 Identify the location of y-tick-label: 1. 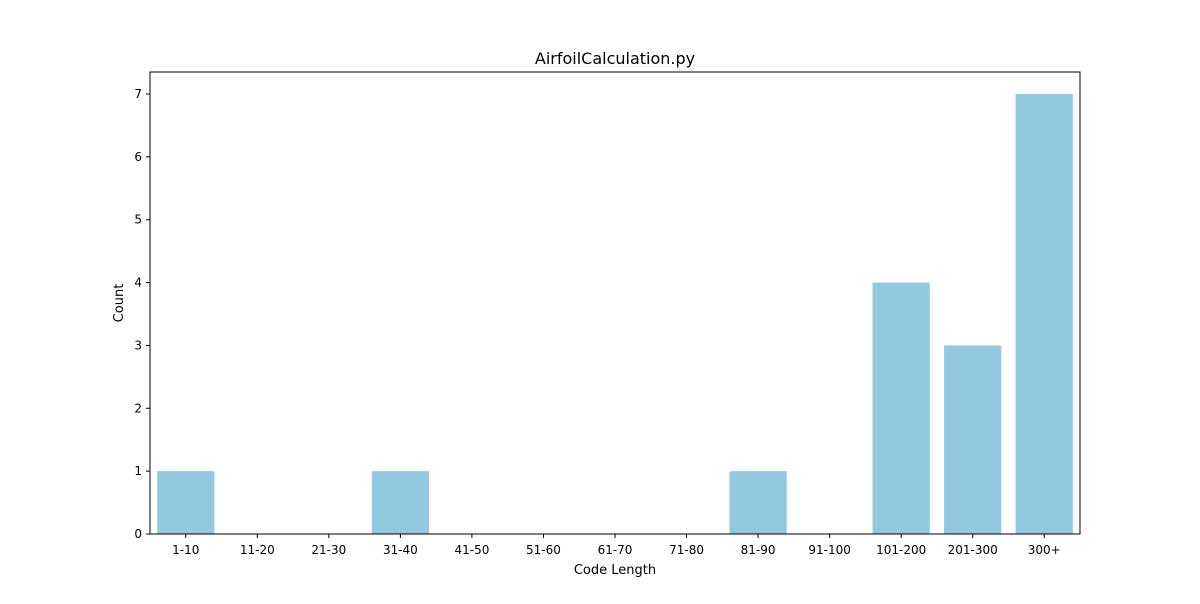
(138, 471).